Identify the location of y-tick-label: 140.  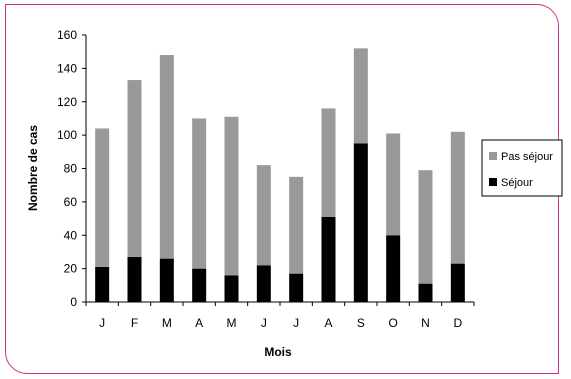
(67, 68).